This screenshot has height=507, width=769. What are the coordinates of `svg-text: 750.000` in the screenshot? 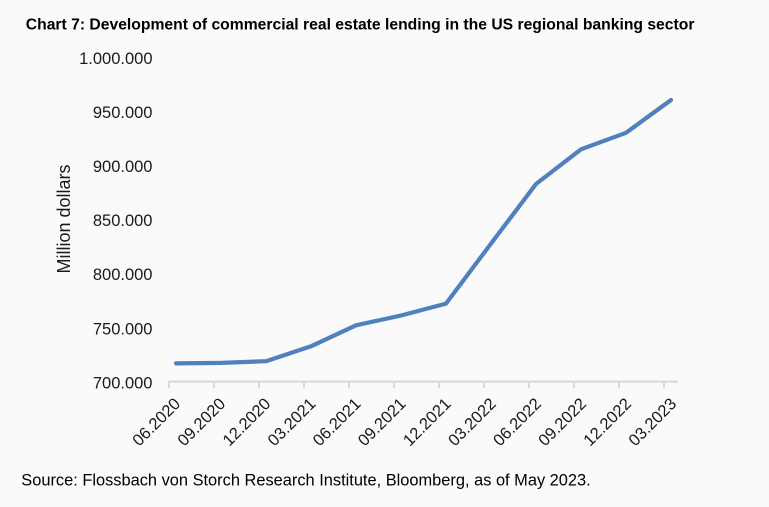 It's located at (123, 329).